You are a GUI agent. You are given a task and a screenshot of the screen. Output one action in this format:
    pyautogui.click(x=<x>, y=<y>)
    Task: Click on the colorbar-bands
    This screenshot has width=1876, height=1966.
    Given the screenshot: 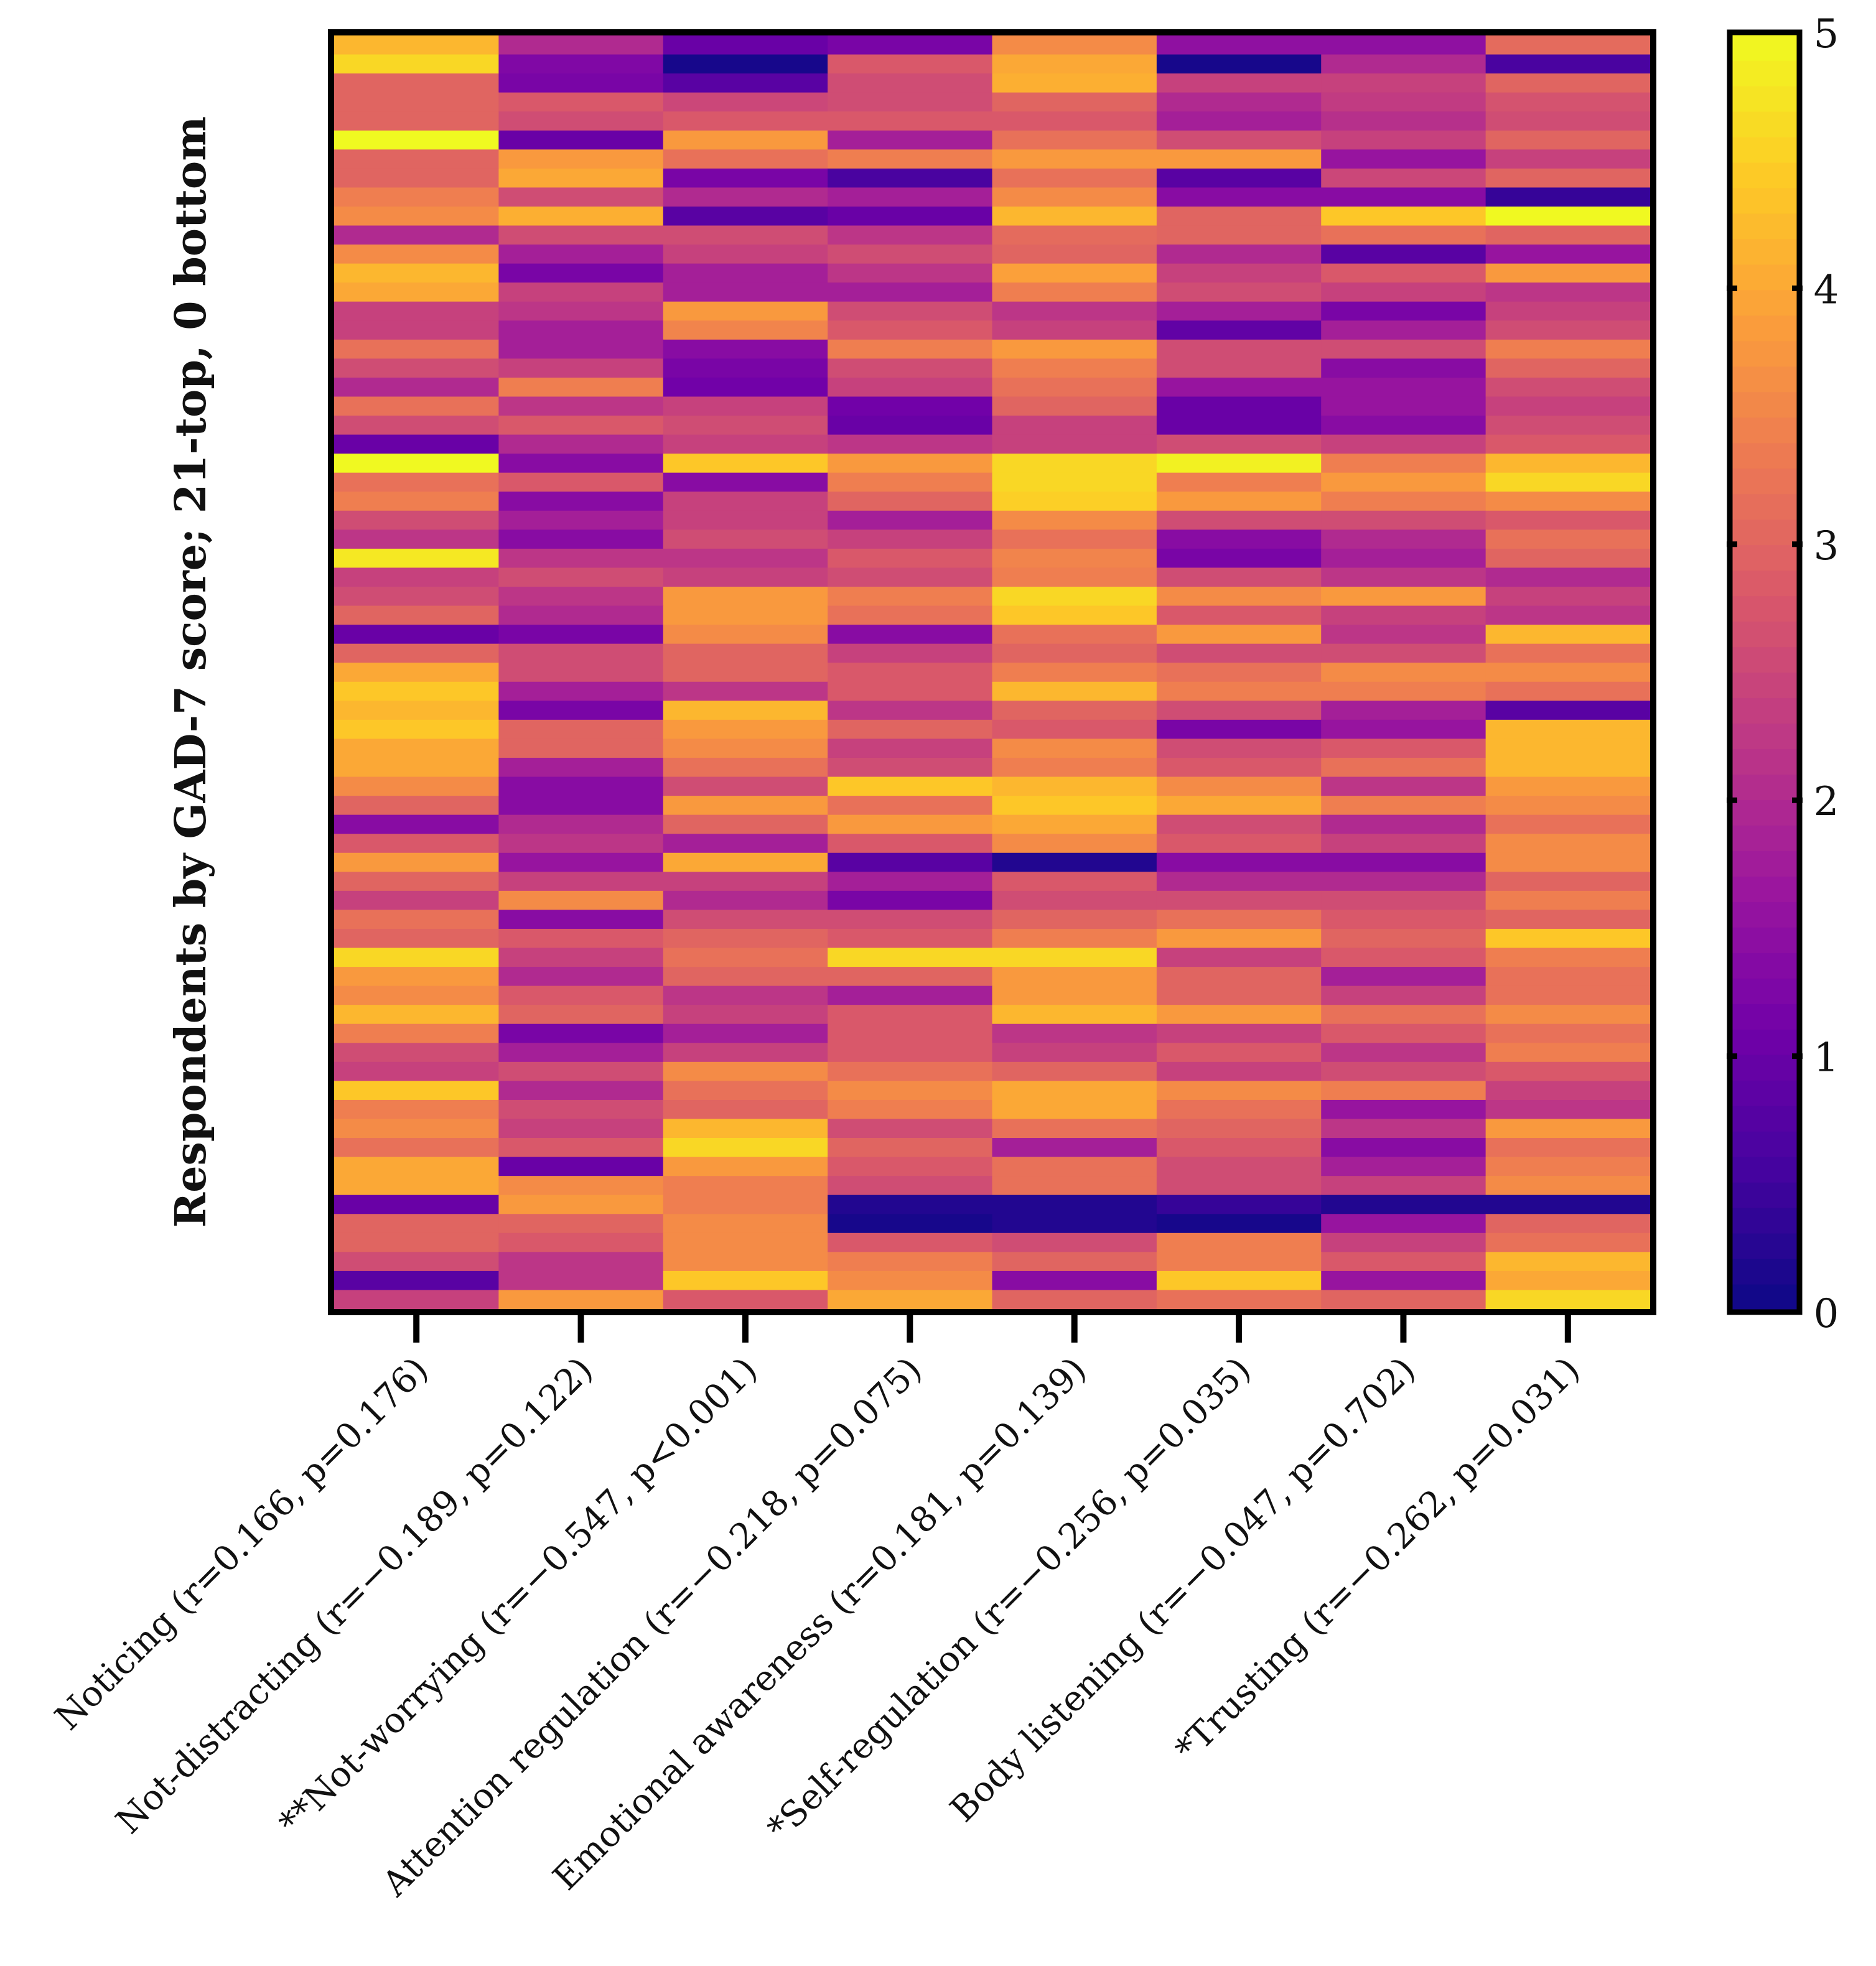 What is the action you would take?
    pyautogui.click(x=1764, y=672)
    